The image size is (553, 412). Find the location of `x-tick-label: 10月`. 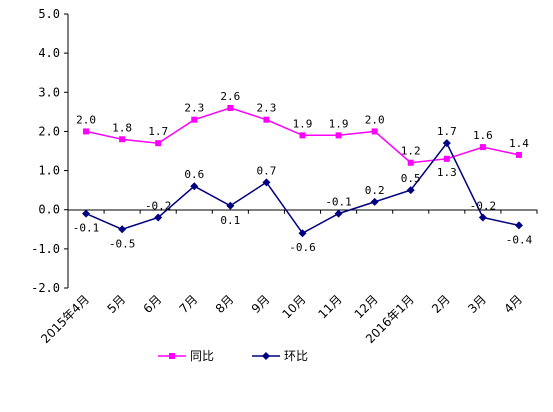

x-tick-label: 10月 is located at coordinates (293, 306).